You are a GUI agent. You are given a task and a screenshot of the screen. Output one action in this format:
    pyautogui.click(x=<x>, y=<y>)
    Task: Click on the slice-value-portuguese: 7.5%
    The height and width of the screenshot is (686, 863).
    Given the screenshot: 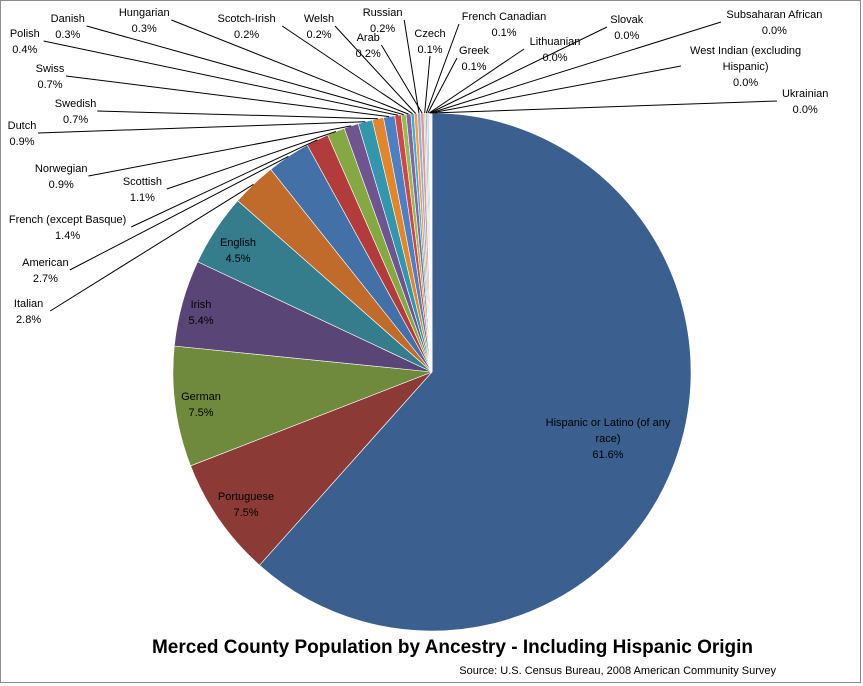 What is the action you would take?
    pyautogui.click(x=245, y=513)
    